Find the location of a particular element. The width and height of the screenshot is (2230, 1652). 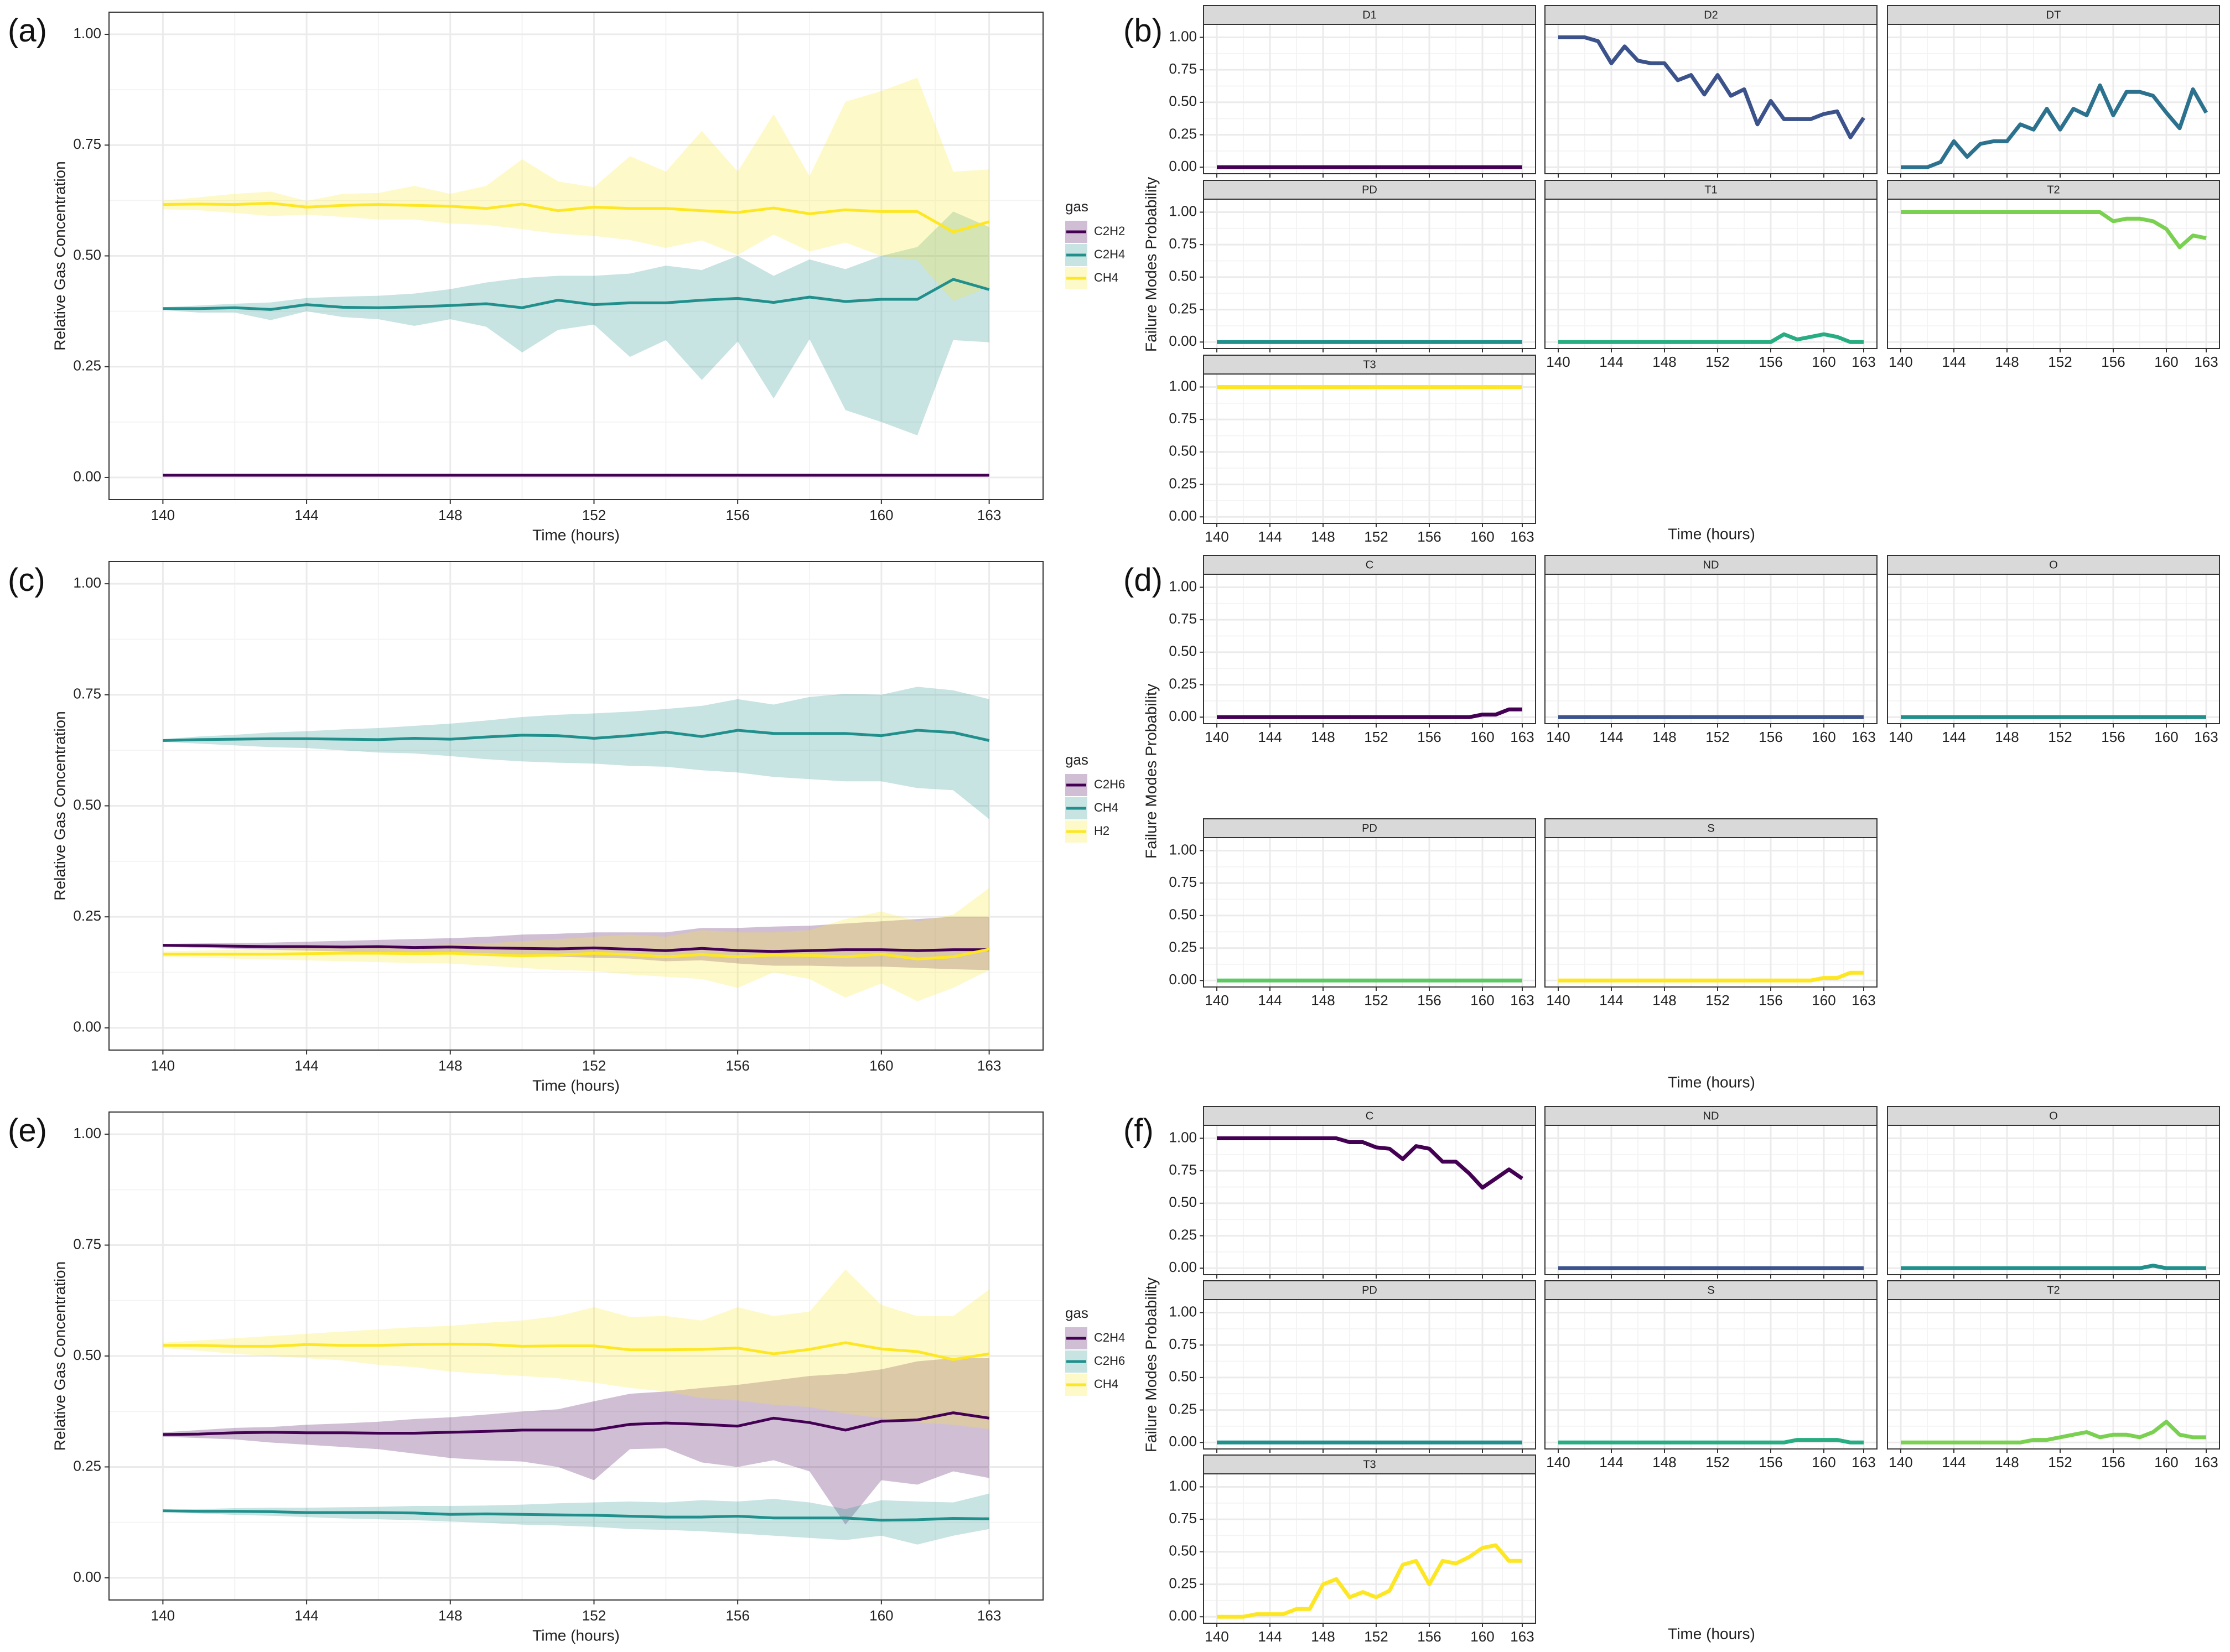

series-line-D2 is located at coordinates (1711, 87).